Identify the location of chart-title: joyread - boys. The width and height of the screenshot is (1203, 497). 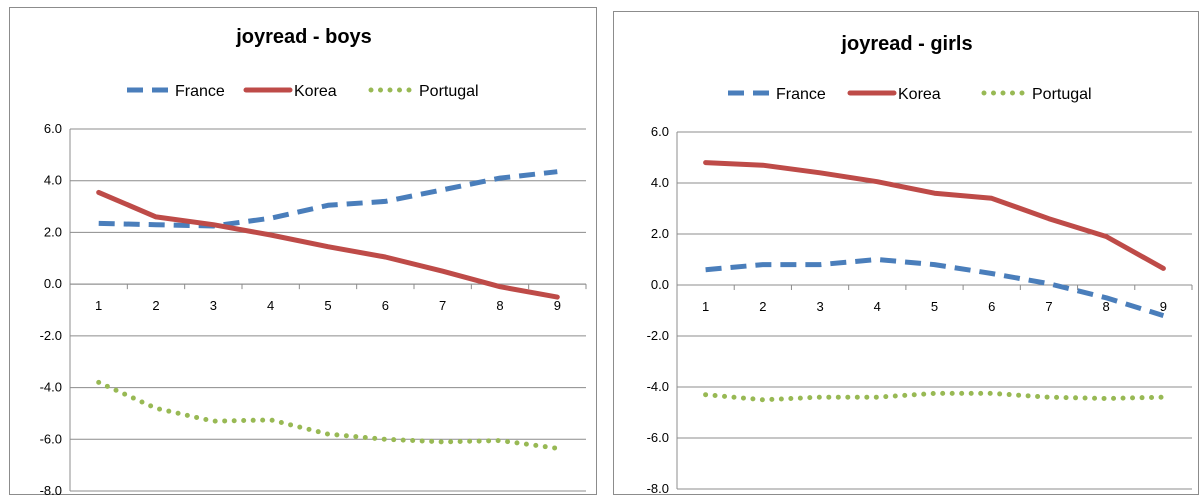
(303, 37).